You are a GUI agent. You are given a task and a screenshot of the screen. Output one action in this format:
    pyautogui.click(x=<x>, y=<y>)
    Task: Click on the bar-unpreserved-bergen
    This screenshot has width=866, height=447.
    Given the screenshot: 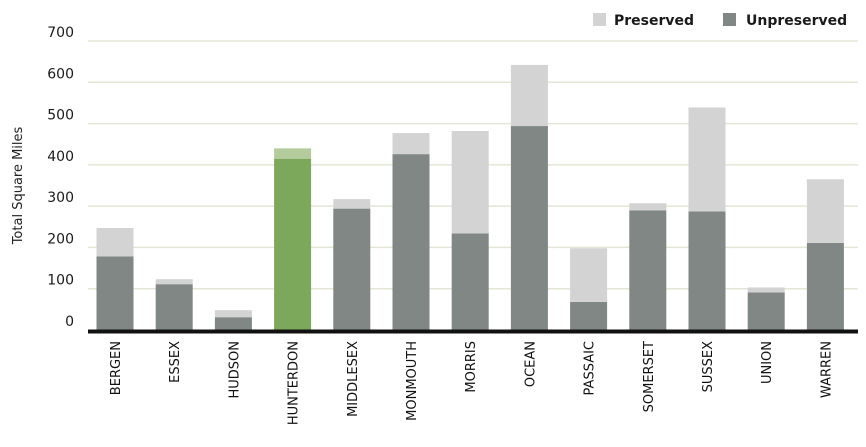 What is the action you would take?
    pyautogui.click(x=115, y=293)
    